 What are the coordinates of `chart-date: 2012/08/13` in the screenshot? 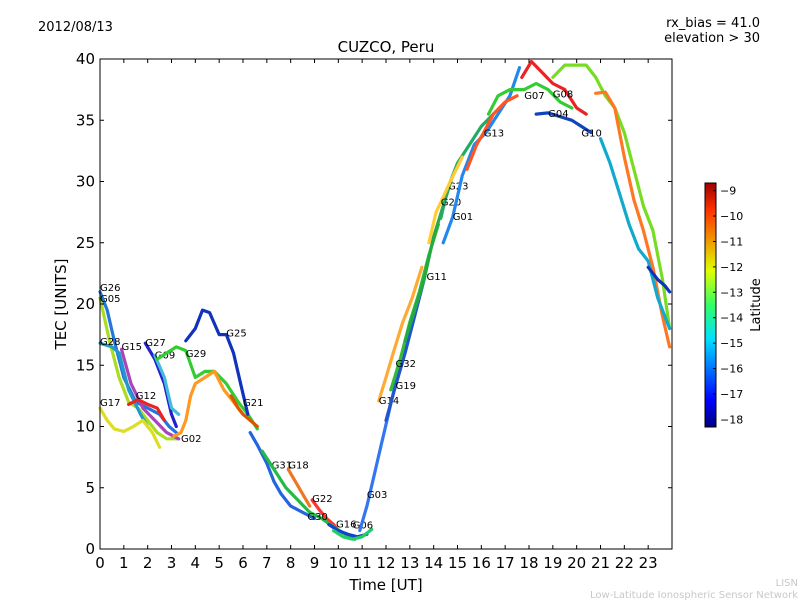 It's located at (75, 27).